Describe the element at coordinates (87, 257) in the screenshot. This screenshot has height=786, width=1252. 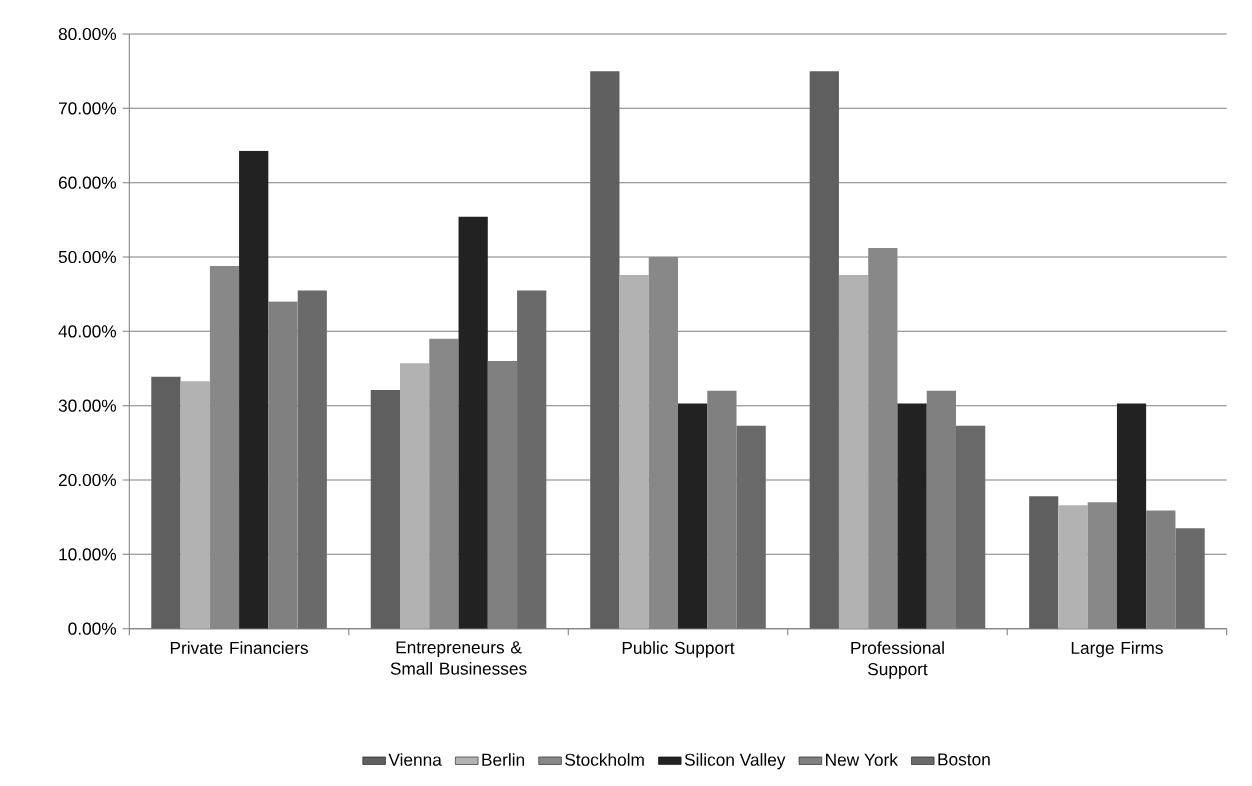
I see `y-tick-label: 50.00%` at that location.